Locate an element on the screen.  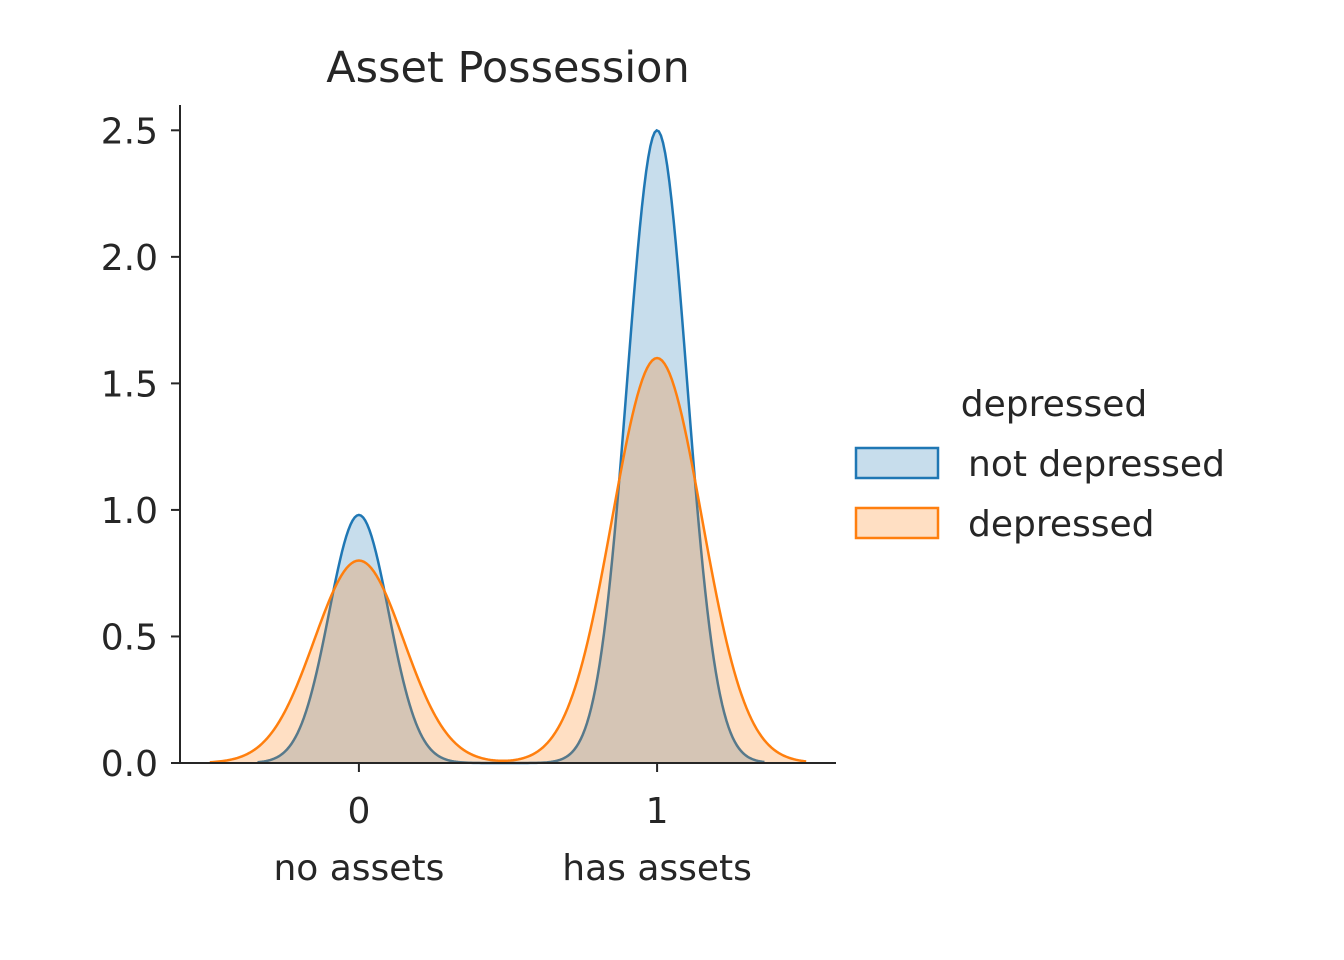
legend-label-not-depressed: not depressed is located at coordinates (1096, 464).